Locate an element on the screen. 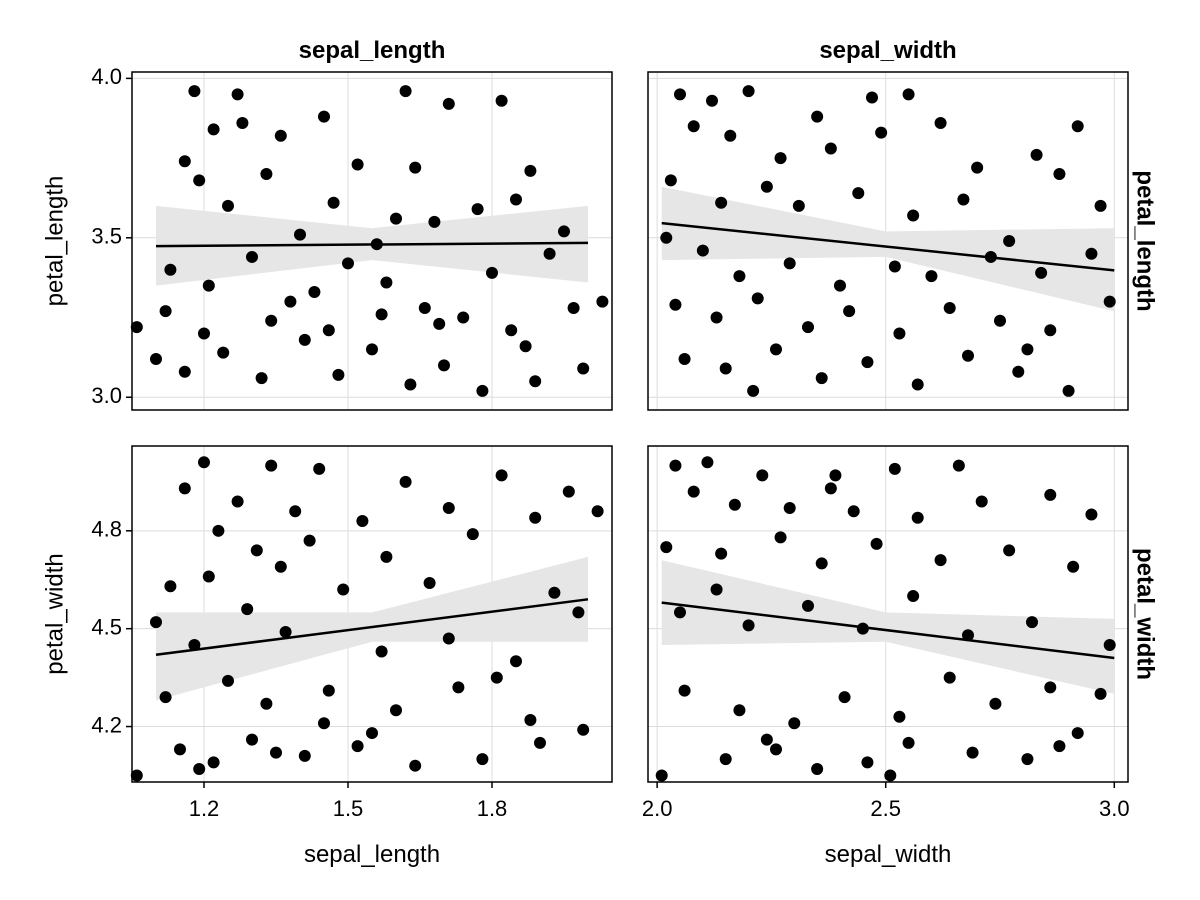 The height and width of the screenshot is (900, 1200). x-axis-label-col-0: sepal_length is located at coordinates (372, 854).